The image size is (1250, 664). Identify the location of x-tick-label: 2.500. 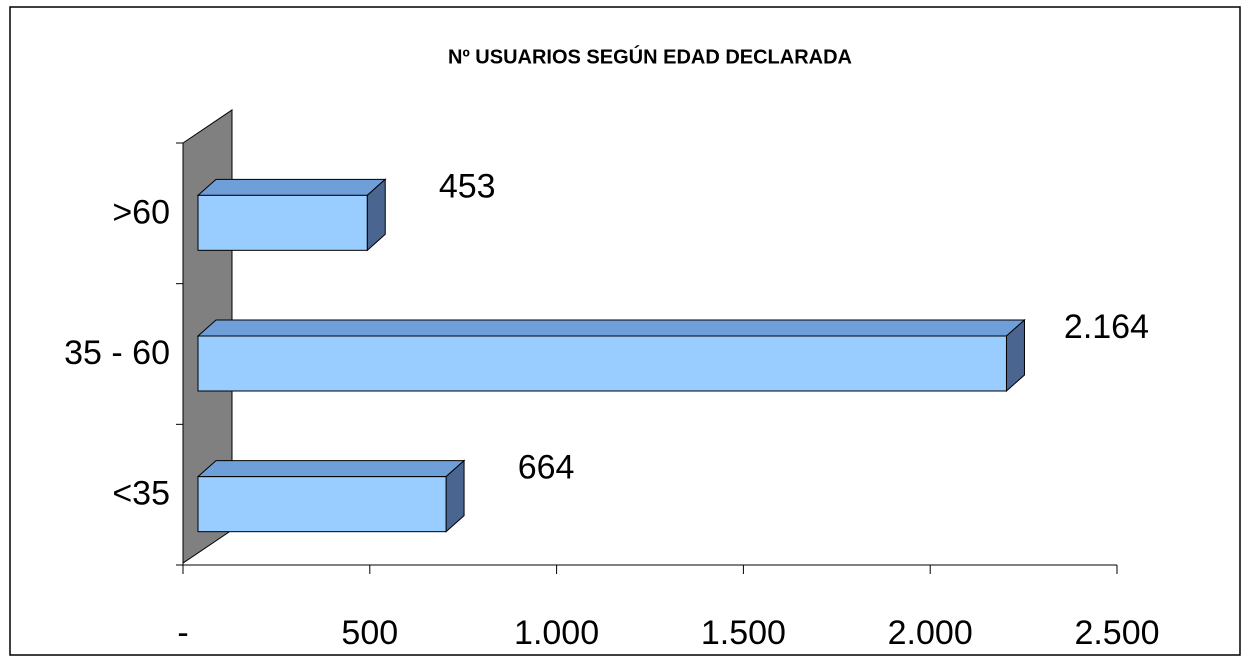
(1116, 633).